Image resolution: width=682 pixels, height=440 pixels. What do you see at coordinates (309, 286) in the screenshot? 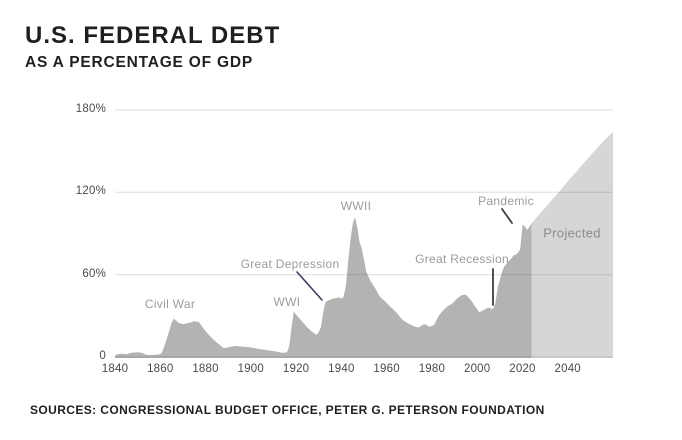
I see `great-depression-leader-line` at bounding box center [309, 286].